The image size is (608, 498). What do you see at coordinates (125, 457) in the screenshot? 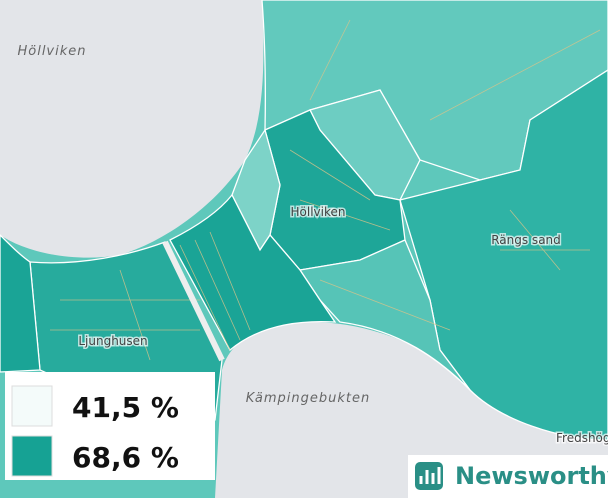
I see `legend-label: 68,6 %` at bounding box center [125, 457].